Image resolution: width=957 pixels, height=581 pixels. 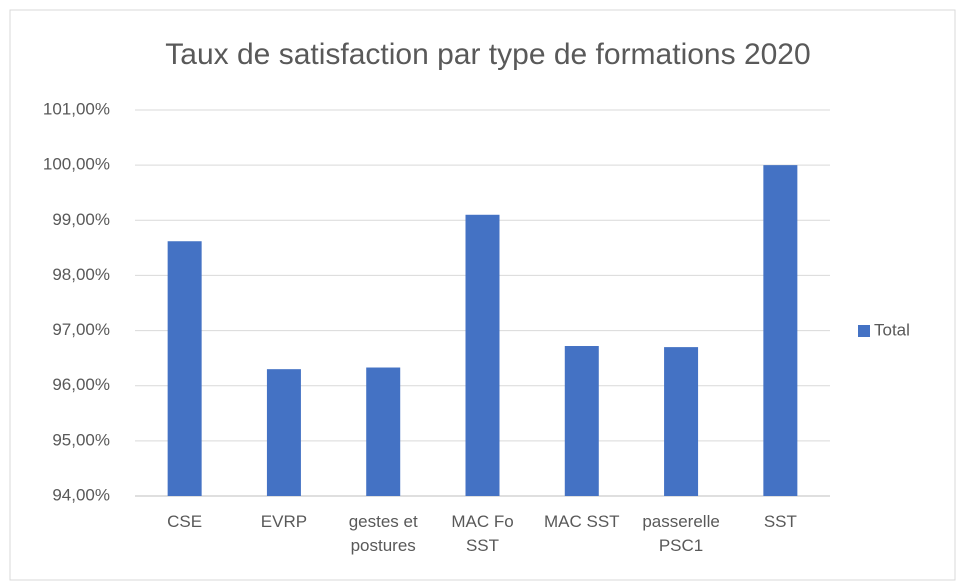 I want to click on legend-swatch, so click(x=864, y=331).